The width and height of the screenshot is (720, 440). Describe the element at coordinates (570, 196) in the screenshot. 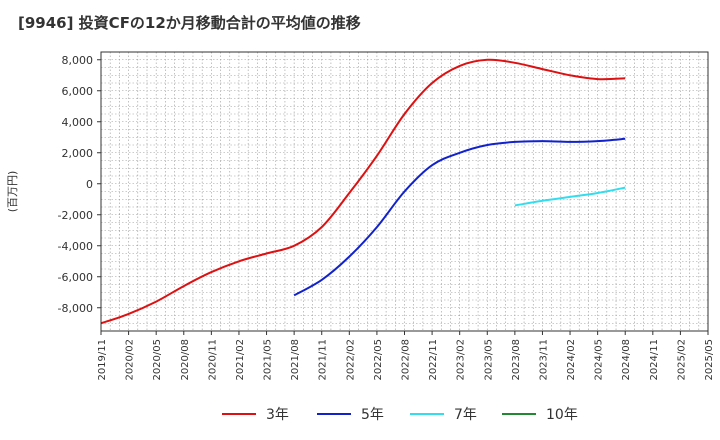

I see `series-line-7年` at that location.